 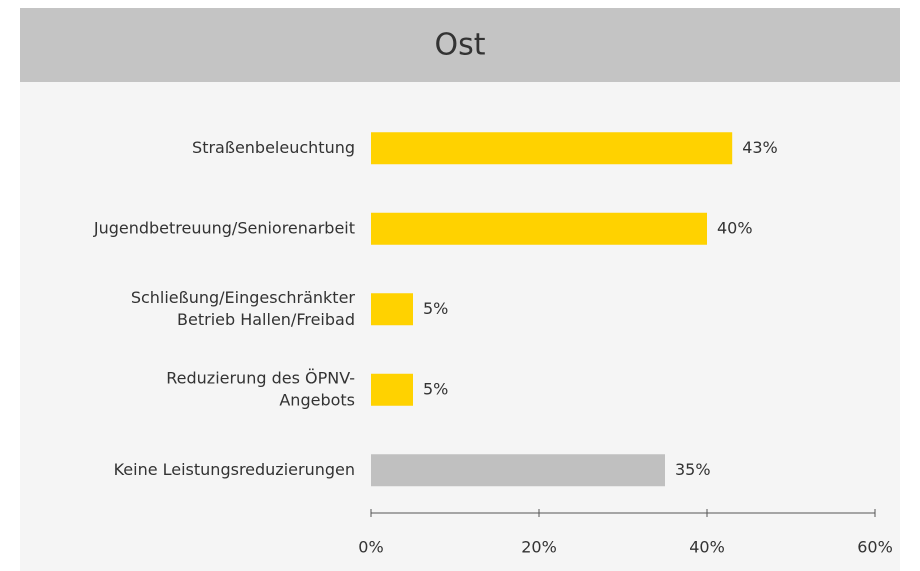 What do you see at coordinates (266, 319) in the screenshot?
I see `y-tick-label: Betrieb Hallen/Freibad` at bounding box center [266, 319].